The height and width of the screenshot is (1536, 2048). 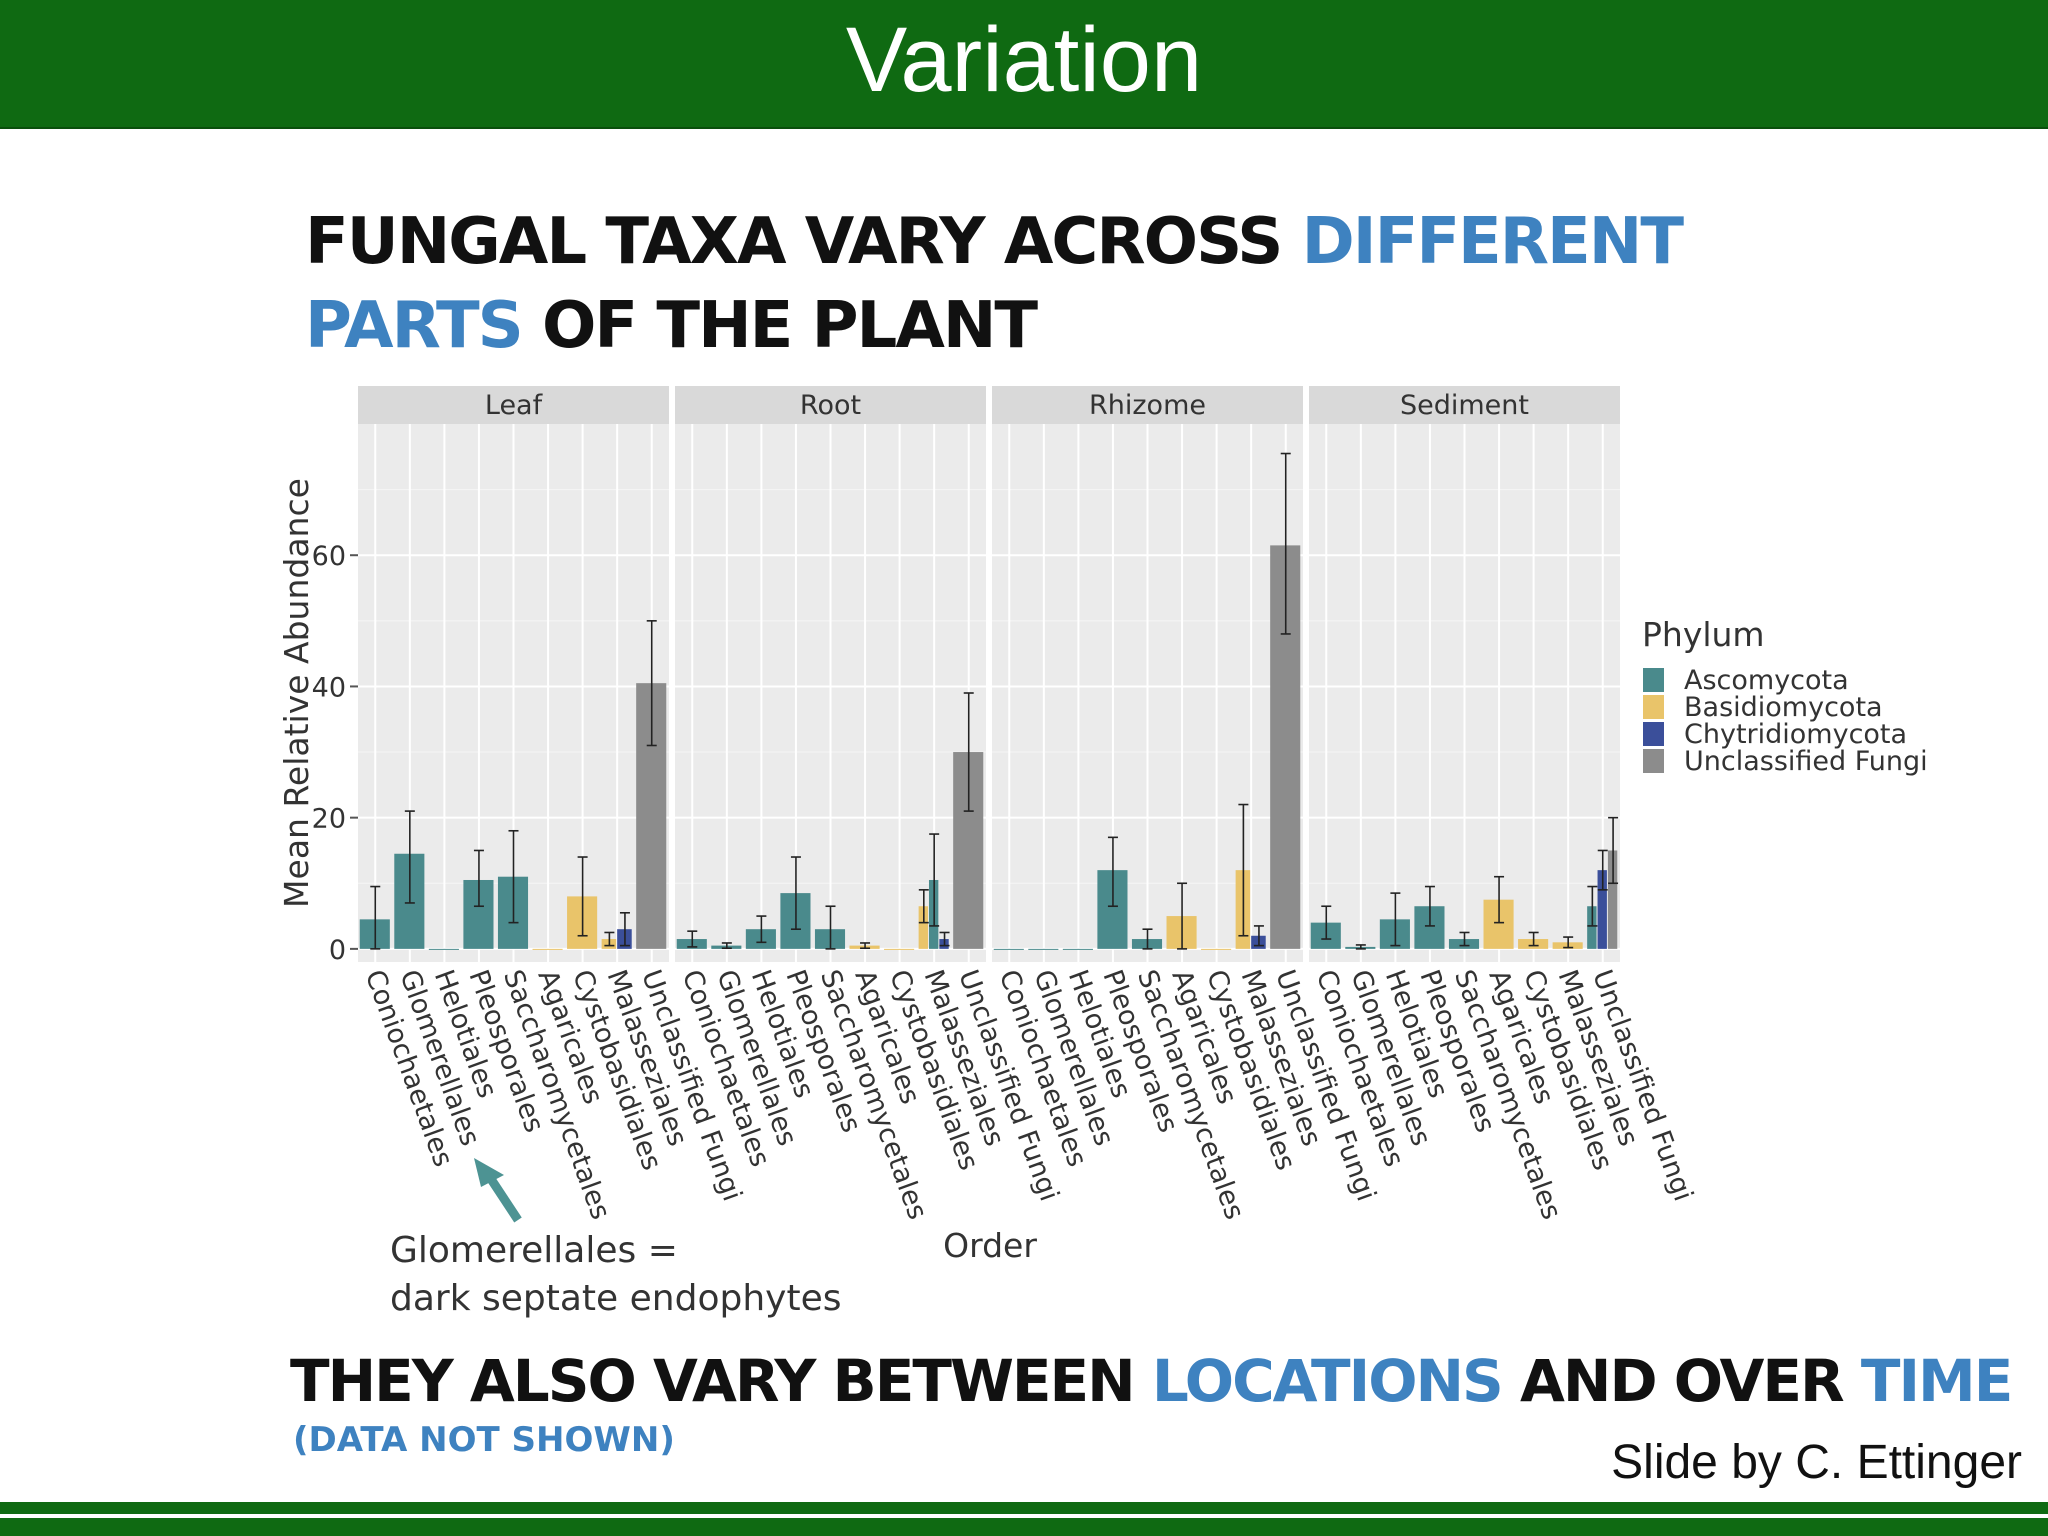 I want to click on facet-label: Rhizome, so click(x=1147, y=405).